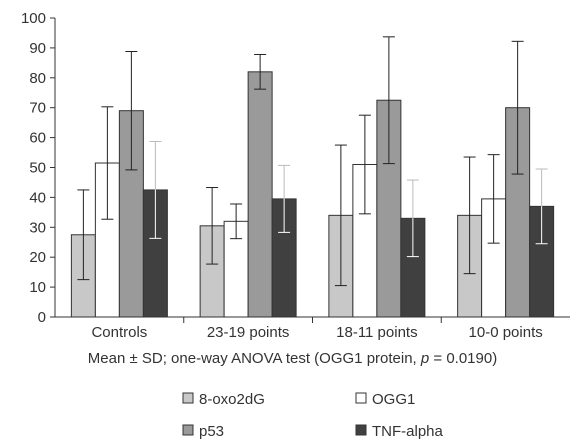 Image resolution: width=573 pixels, height=445 pixels. Describe the element at coordinates (506, 332) in the screenshot. I see `x-category-label: 10-0 points` at that location.